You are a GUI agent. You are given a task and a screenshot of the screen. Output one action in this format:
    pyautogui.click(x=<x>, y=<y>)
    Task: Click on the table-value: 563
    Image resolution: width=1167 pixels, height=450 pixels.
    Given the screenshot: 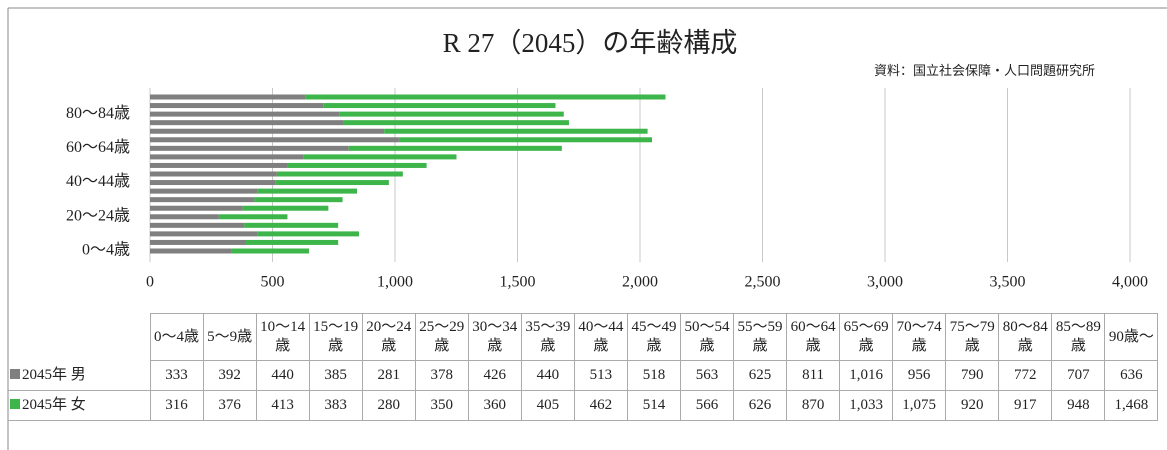 What is the action you would take?
    pyautogui.click(x=707, y=375)
    